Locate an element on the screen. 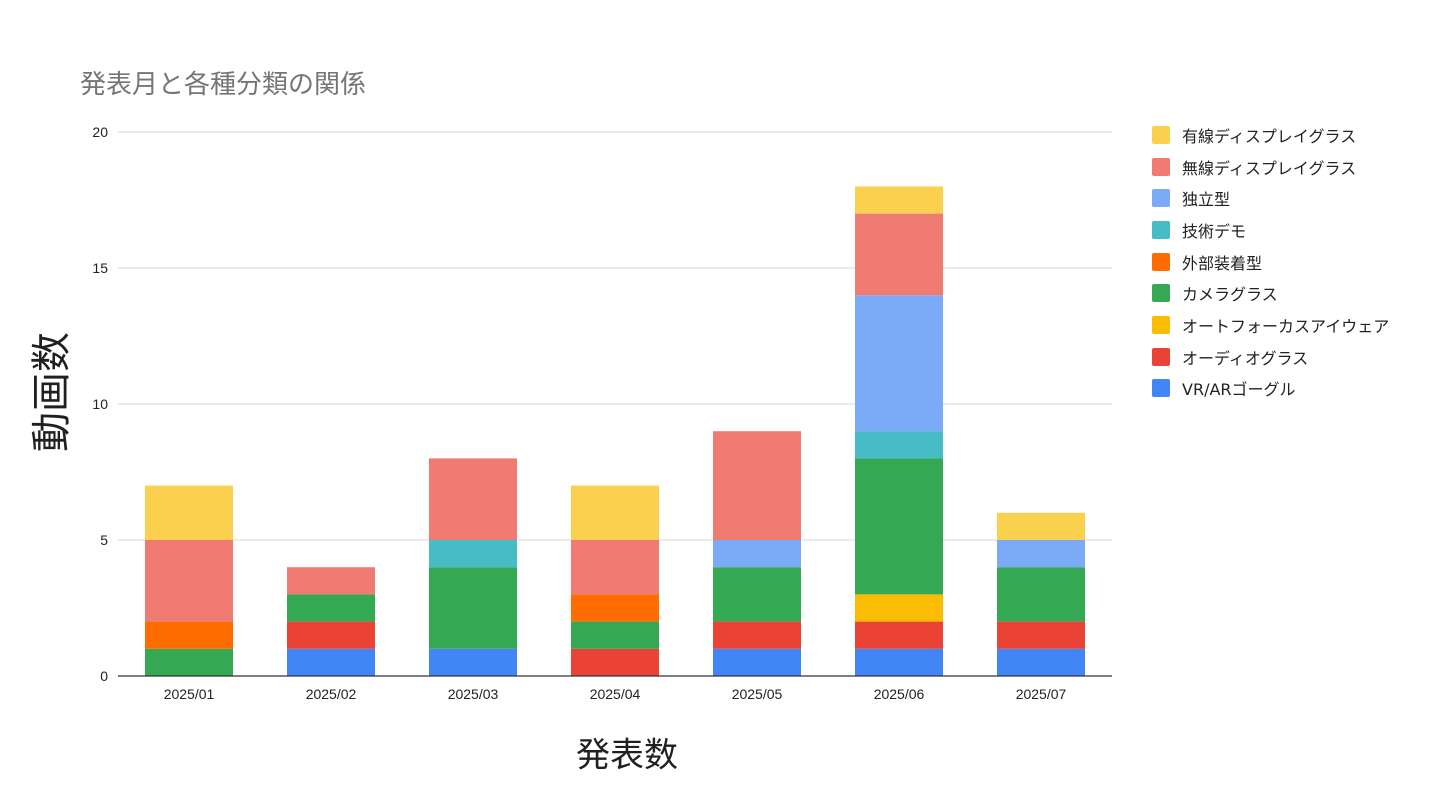 This screenshot has width=1440, height=810. y-tick-label: 10 is located at coordinates (100, 404).